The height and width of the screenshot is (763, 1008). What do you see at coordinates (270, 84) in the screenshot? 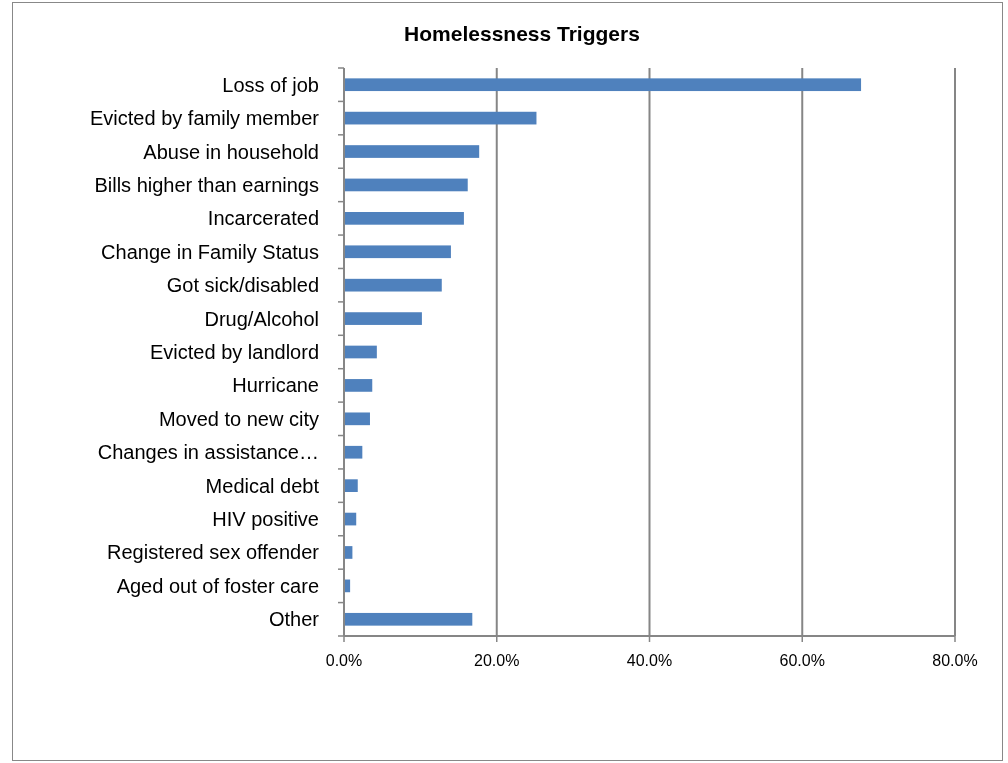
I see `y-tick-label: Loss of job` at bounding box center [270, 84].